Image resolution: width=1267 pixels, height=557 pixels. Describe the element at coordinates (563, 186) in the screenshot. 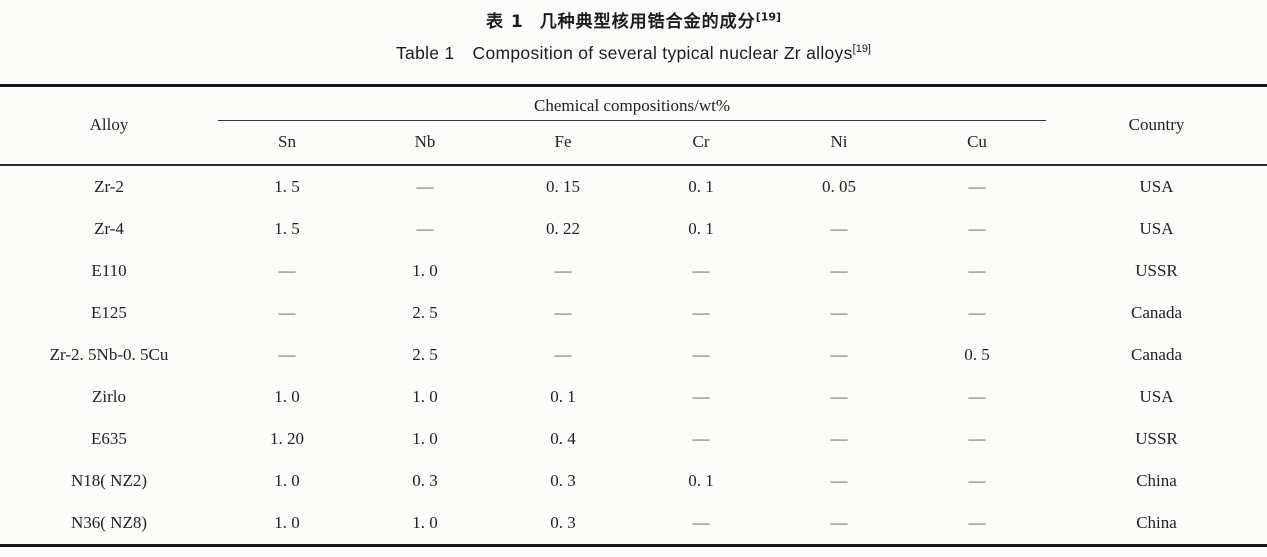

I see `composition-value-cell: 0. 15` at that location.